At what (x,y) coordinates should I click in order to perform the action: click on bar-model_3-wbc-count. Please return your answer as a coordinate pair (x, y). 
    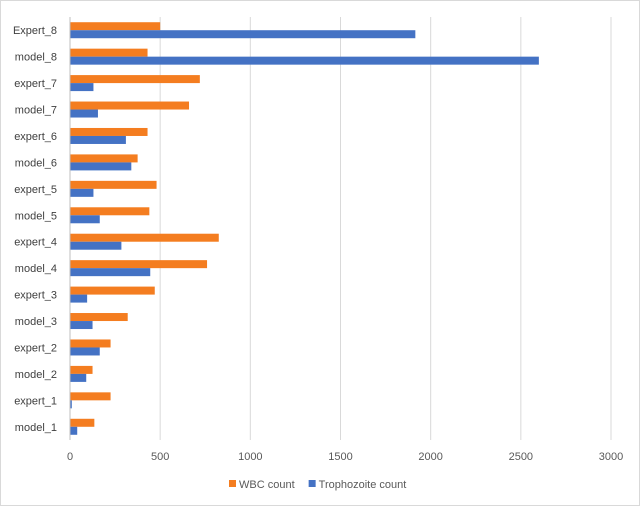
    Looking at the image, I should click on (99, 317).